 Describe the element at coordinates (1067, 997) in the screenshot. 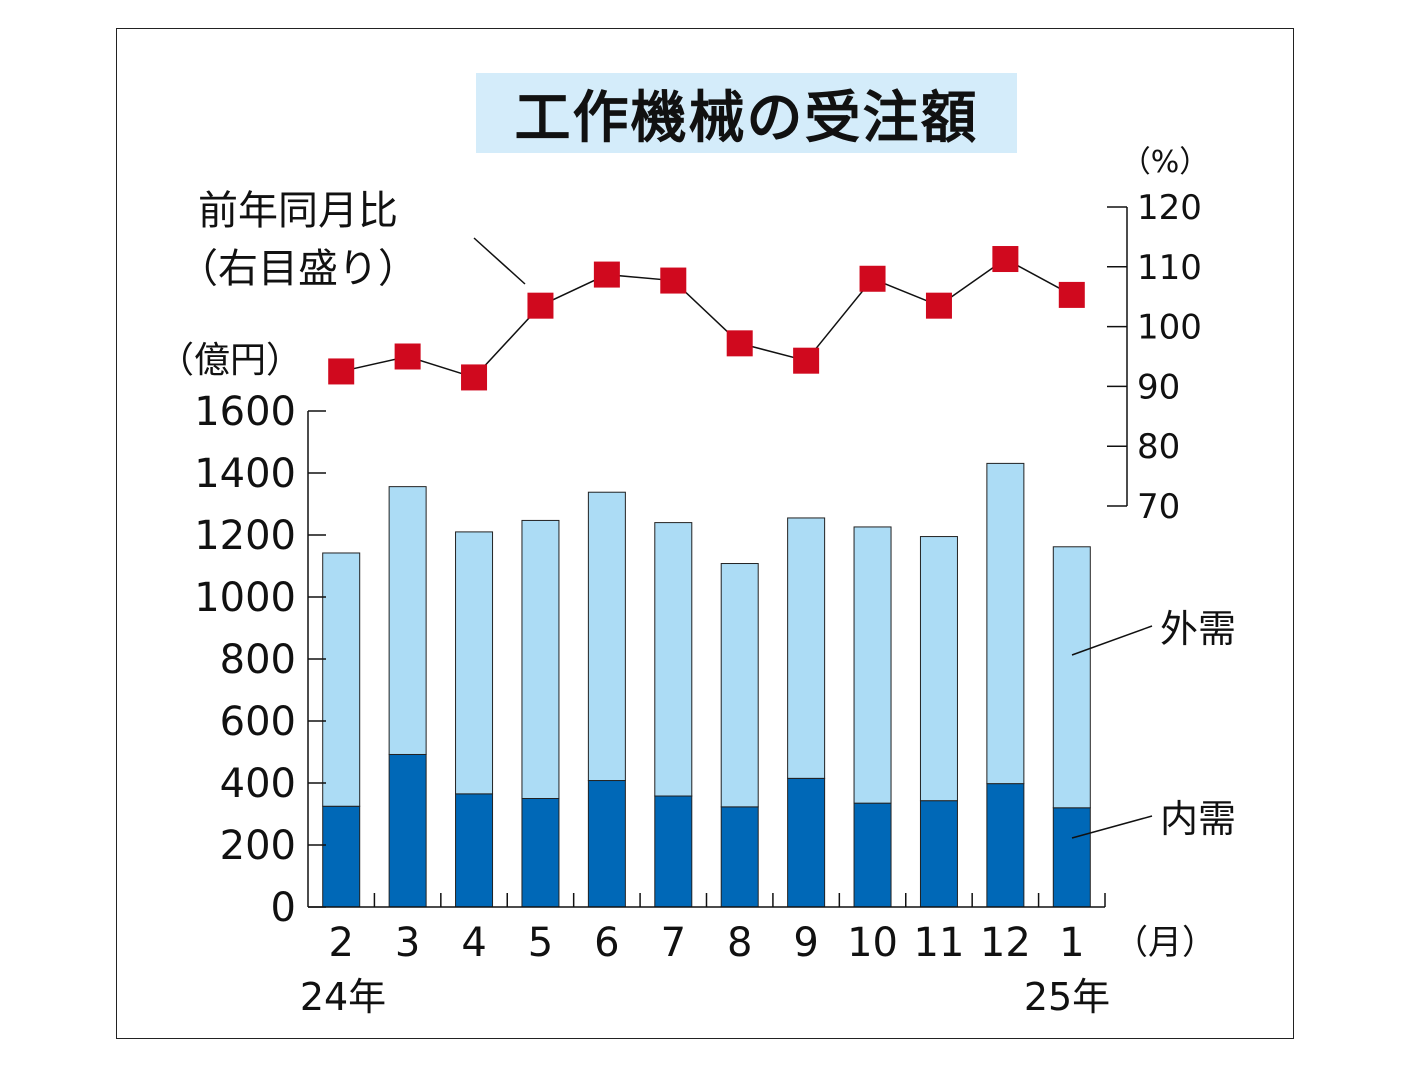

I see `year-label-end: 25年` at that location.